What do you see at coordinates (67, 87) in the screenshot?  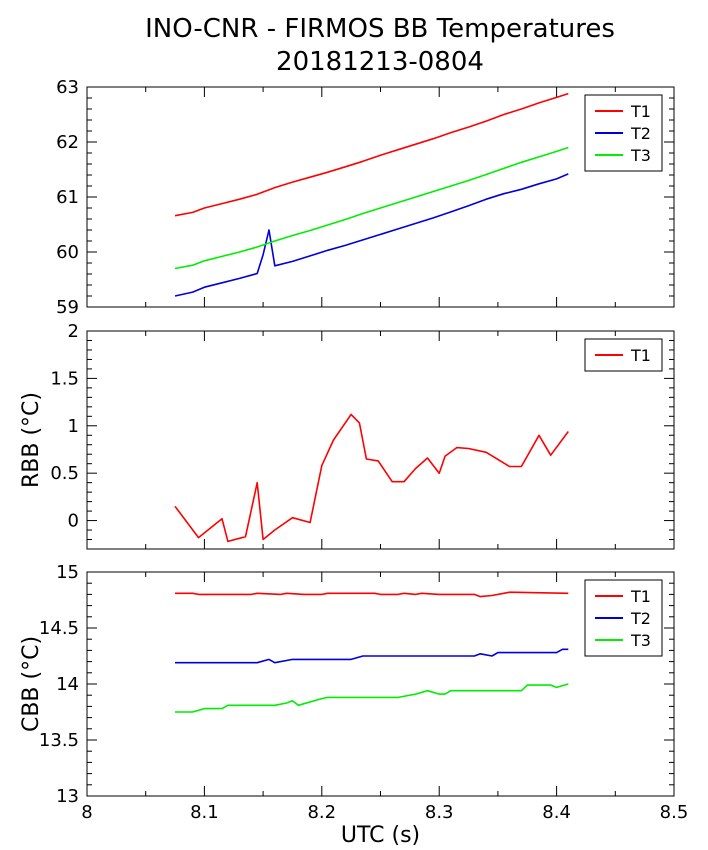 I see `y-tick-label: 63` at bounding box center [67, 87].